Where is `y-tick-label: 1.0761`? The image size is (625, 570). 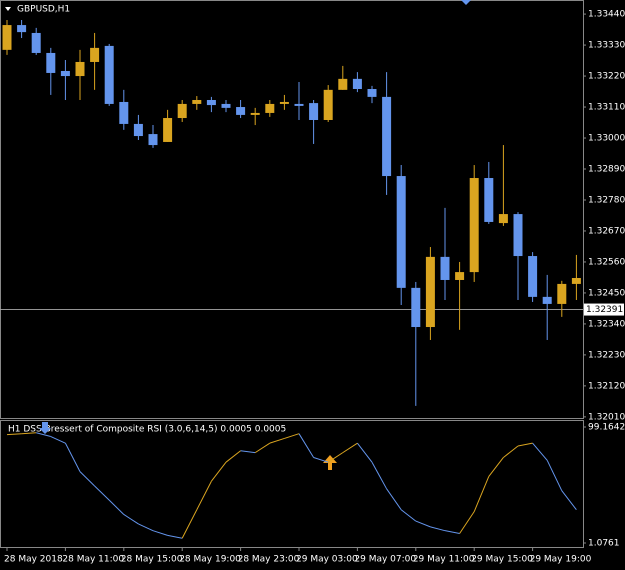 y-tick-label: 1.0761 is located at coordinates (604, 544).